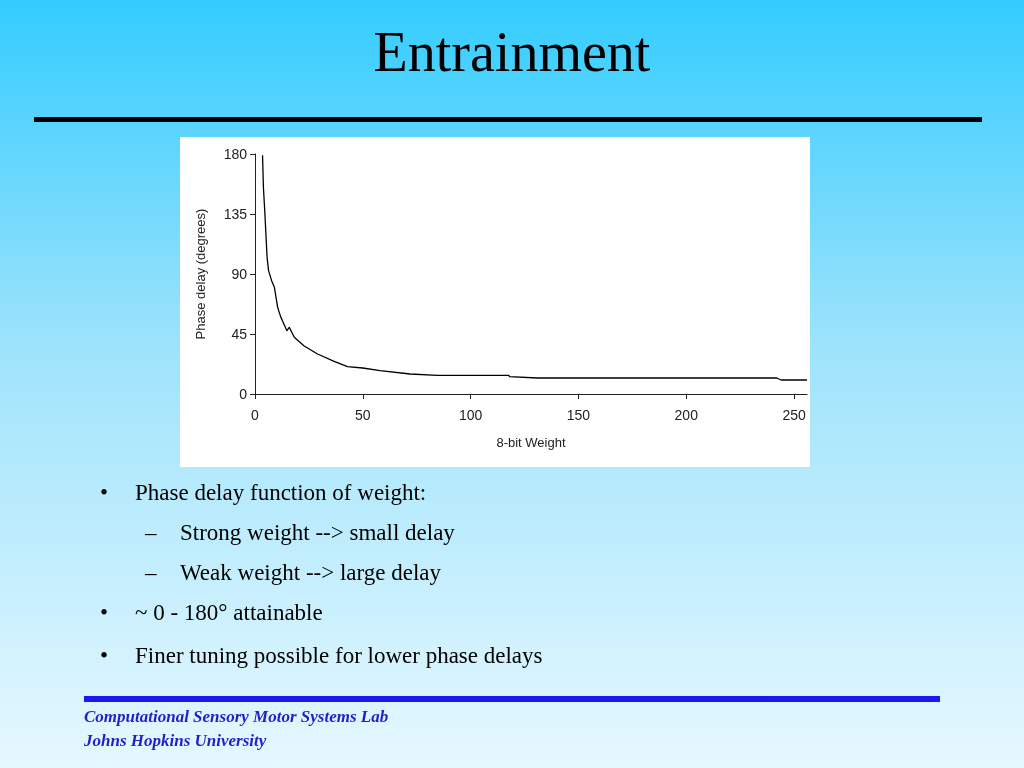 The width and height of the screenshot is (1024, 768). Describe the element at coordinates (686, 415) in the screenshot. I see `x-tick-label: 200` at that location.